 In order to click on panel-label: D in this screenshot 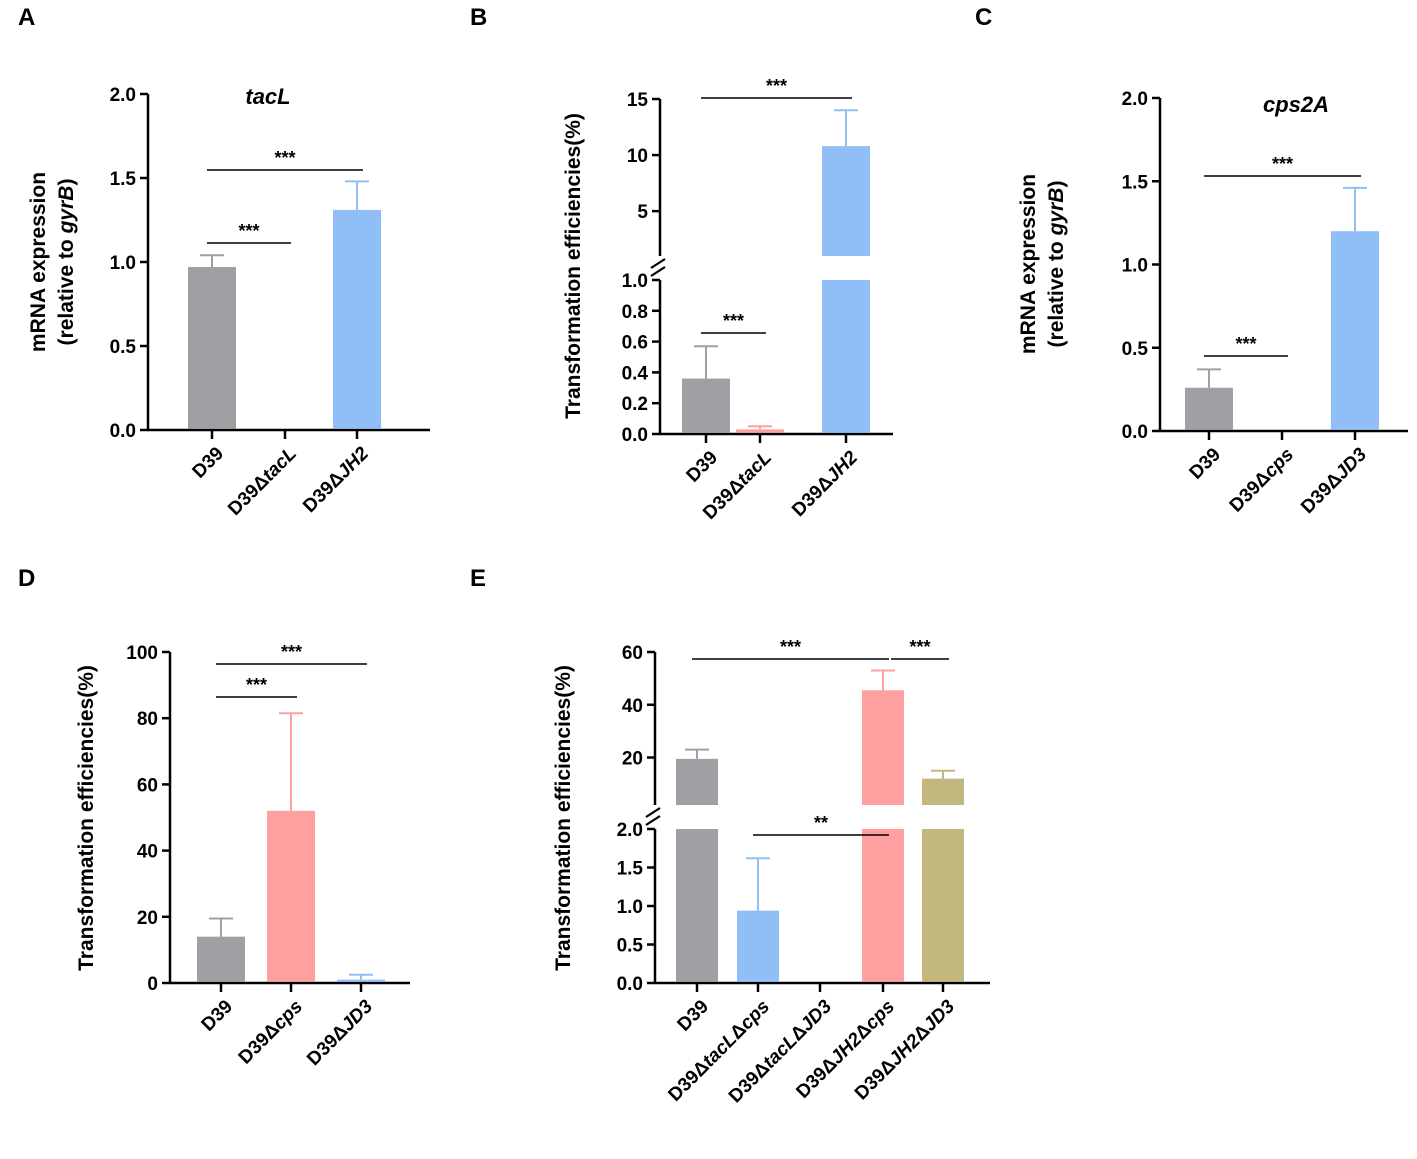, I will do `click(26, 578)`.